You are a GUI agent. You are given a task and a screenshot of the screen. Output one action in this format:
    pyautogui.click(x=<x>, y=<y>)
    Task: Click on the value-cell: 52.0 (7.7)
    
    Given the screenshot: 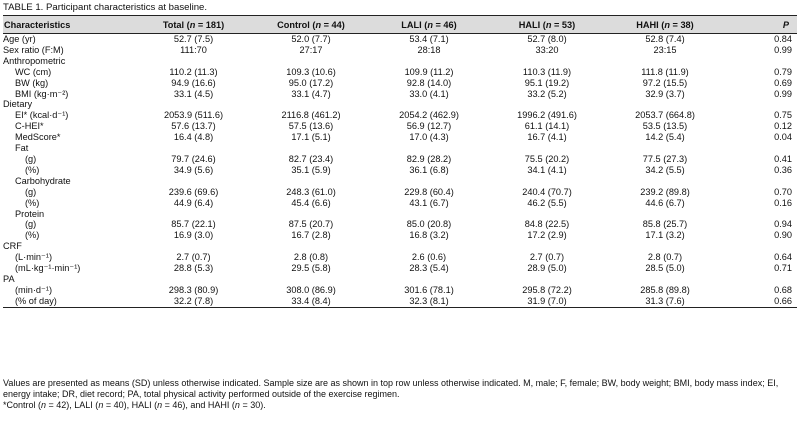 What is the action you would take?
    pyautogui.click(x=311, y=39)
    